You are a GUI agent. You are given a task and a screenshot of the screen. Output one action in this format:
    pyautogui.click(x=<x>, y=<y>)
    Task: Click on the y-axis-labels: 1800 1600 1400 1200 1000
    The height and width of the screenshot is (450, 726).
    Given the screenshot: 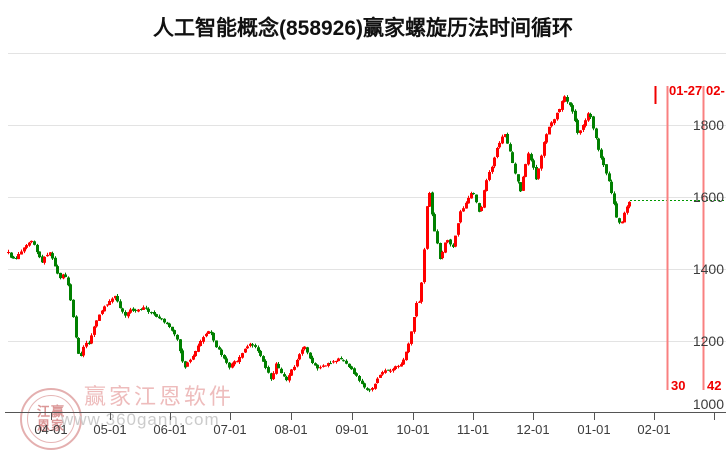 What is the action you would take?
    pyautogui.click(x=708, y=264)
    